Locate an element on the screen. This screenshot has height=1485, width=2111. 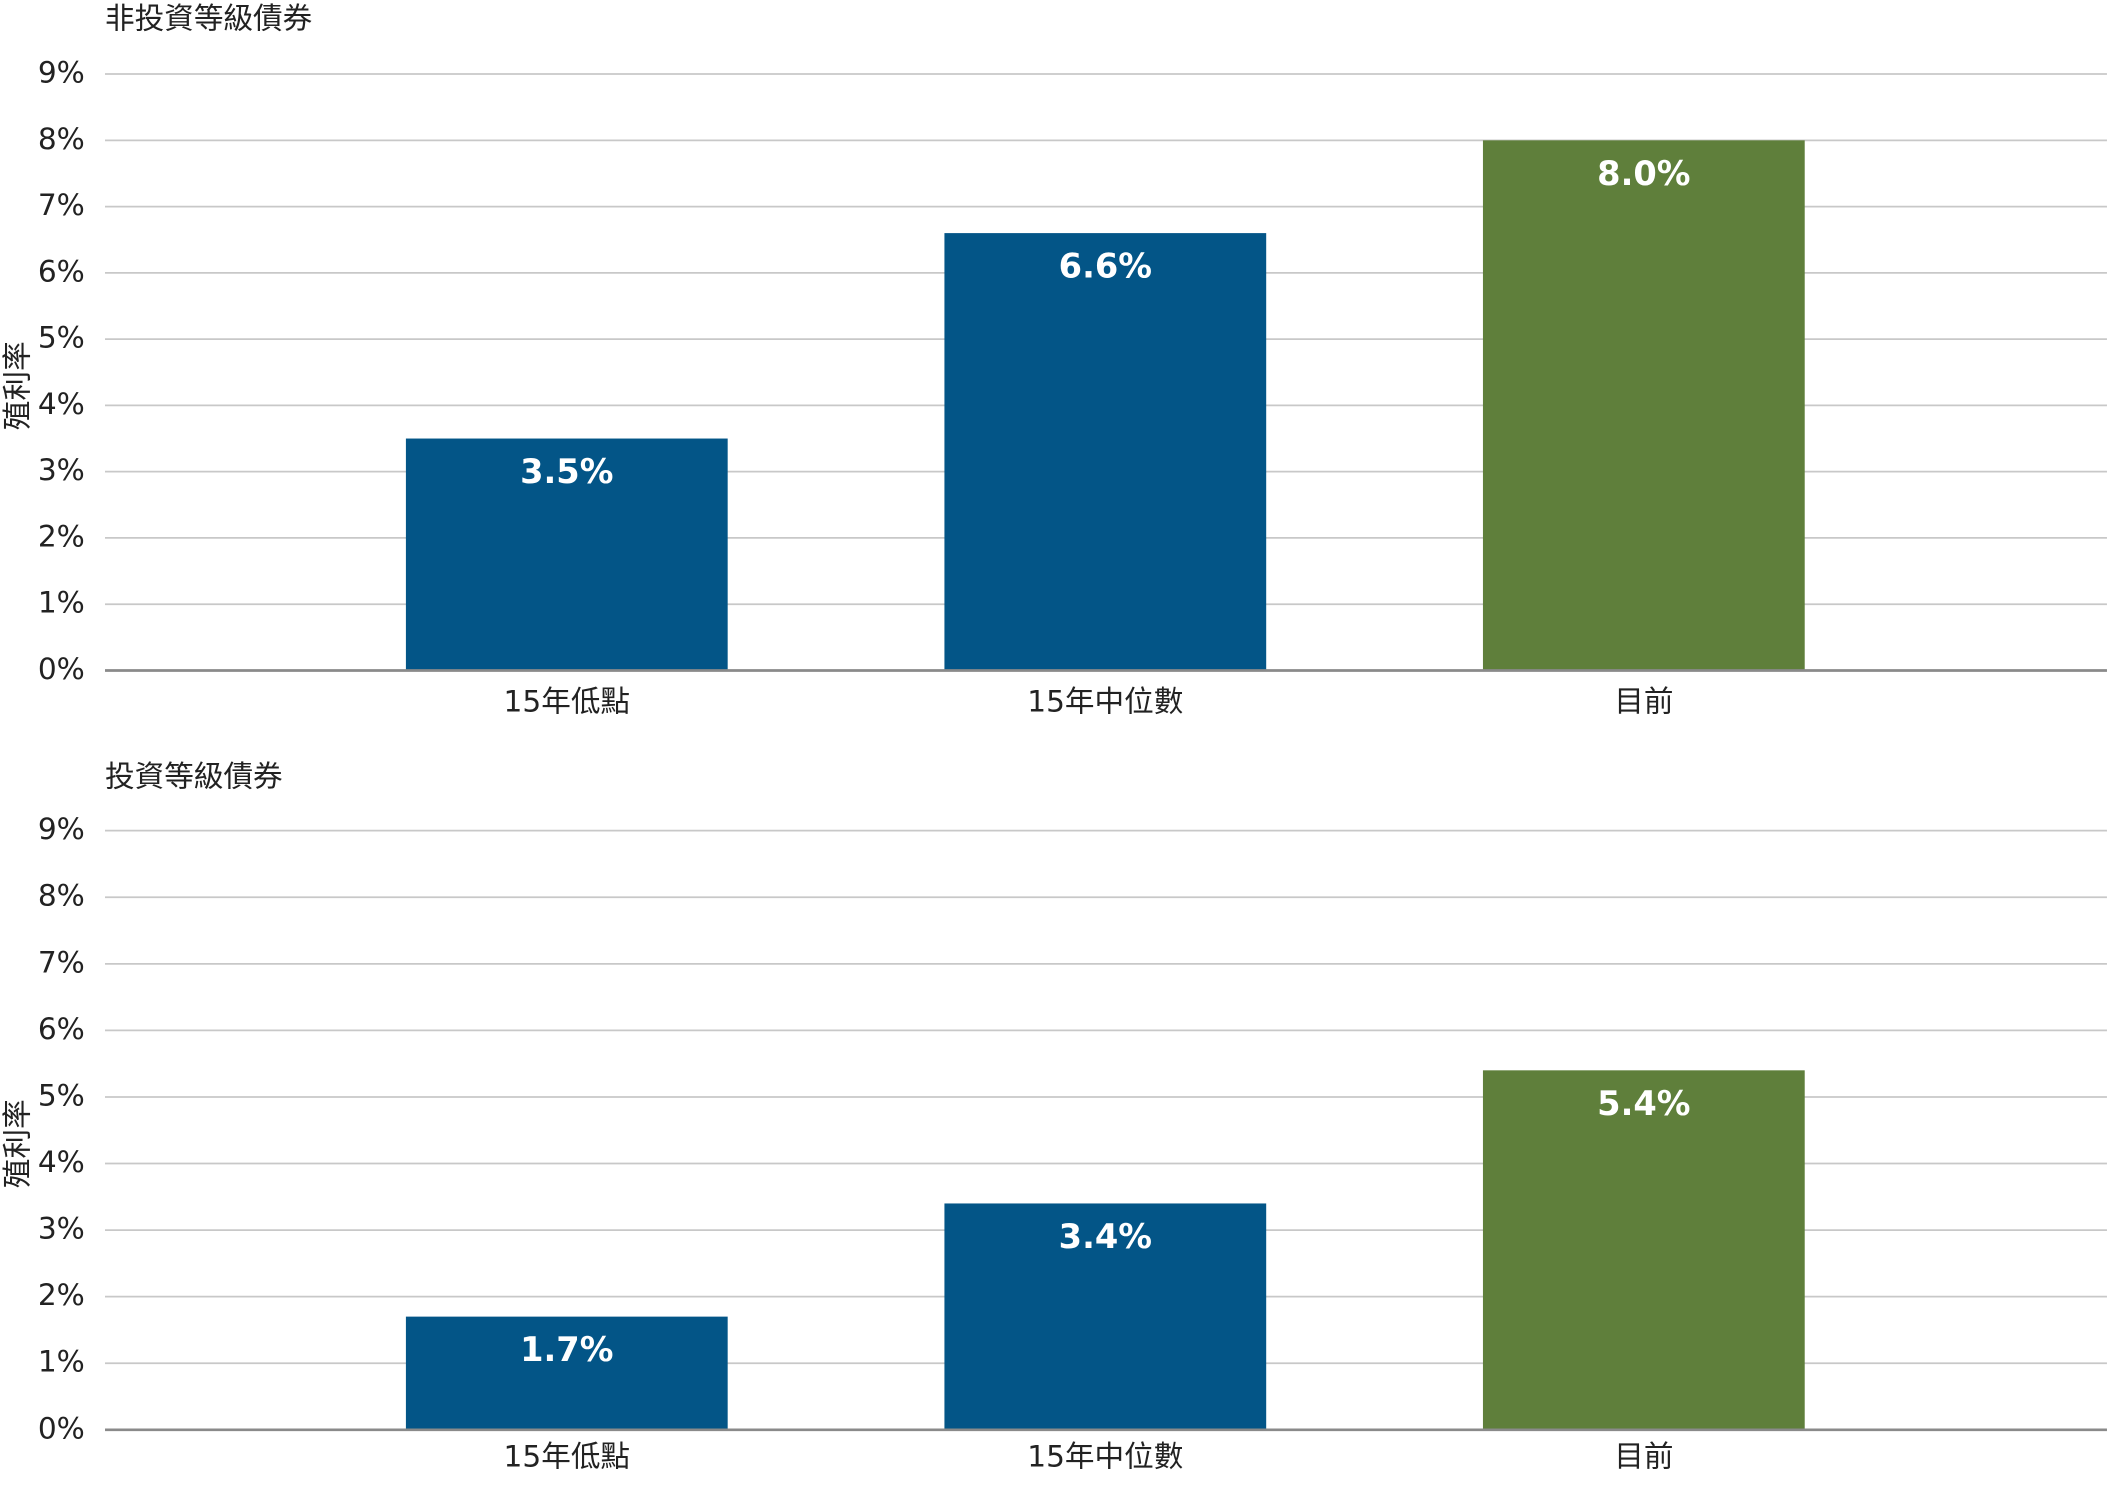
chart-title: 非投資等級債券 is located at coordinates (208, 19).